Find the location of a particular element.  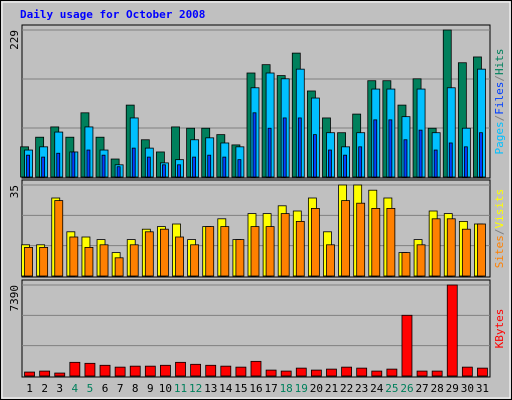

x-tick-label: 8 is located at coordinates (135, 388).